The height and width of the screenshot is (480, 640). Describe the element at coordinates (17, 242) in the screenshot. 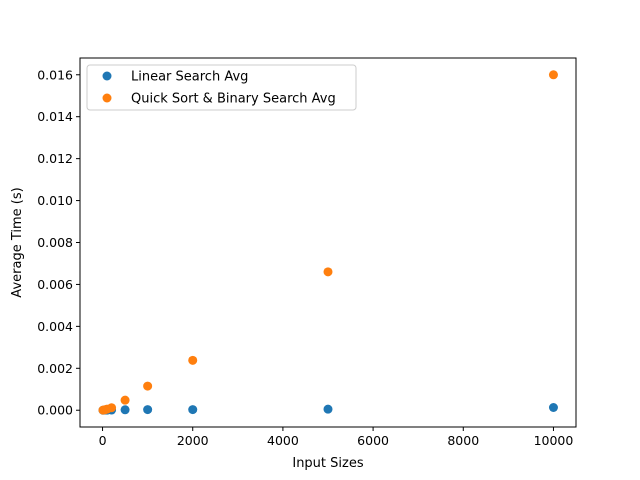

I see `y-axis-label: Average Time (s)` at that location.